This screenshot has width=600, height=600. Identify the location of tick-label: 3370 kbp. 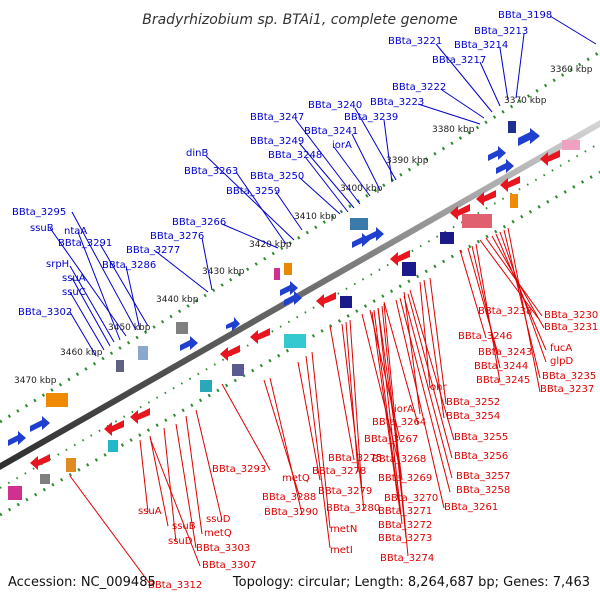
(525, 101).